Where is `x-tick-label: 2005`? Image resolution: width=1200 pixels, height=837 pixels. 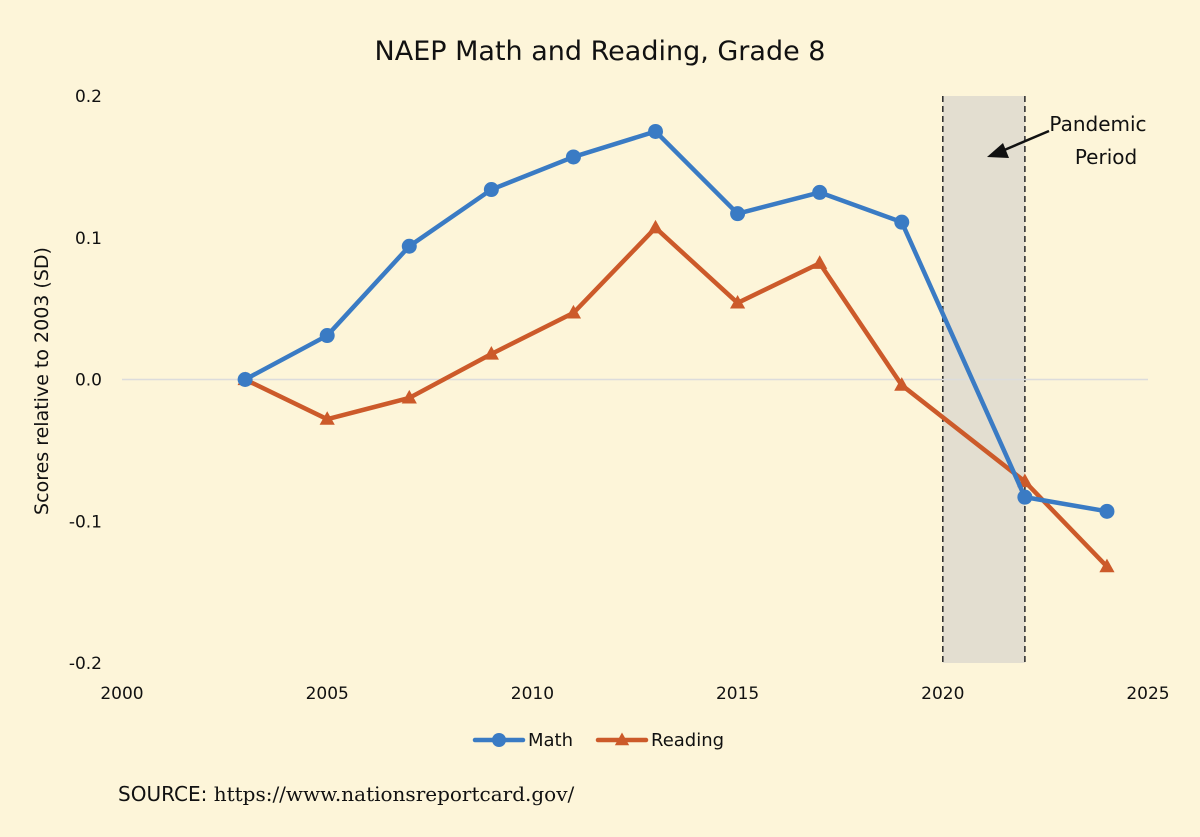 x-tick-label: 2005 is located at coordinates (327, 694).